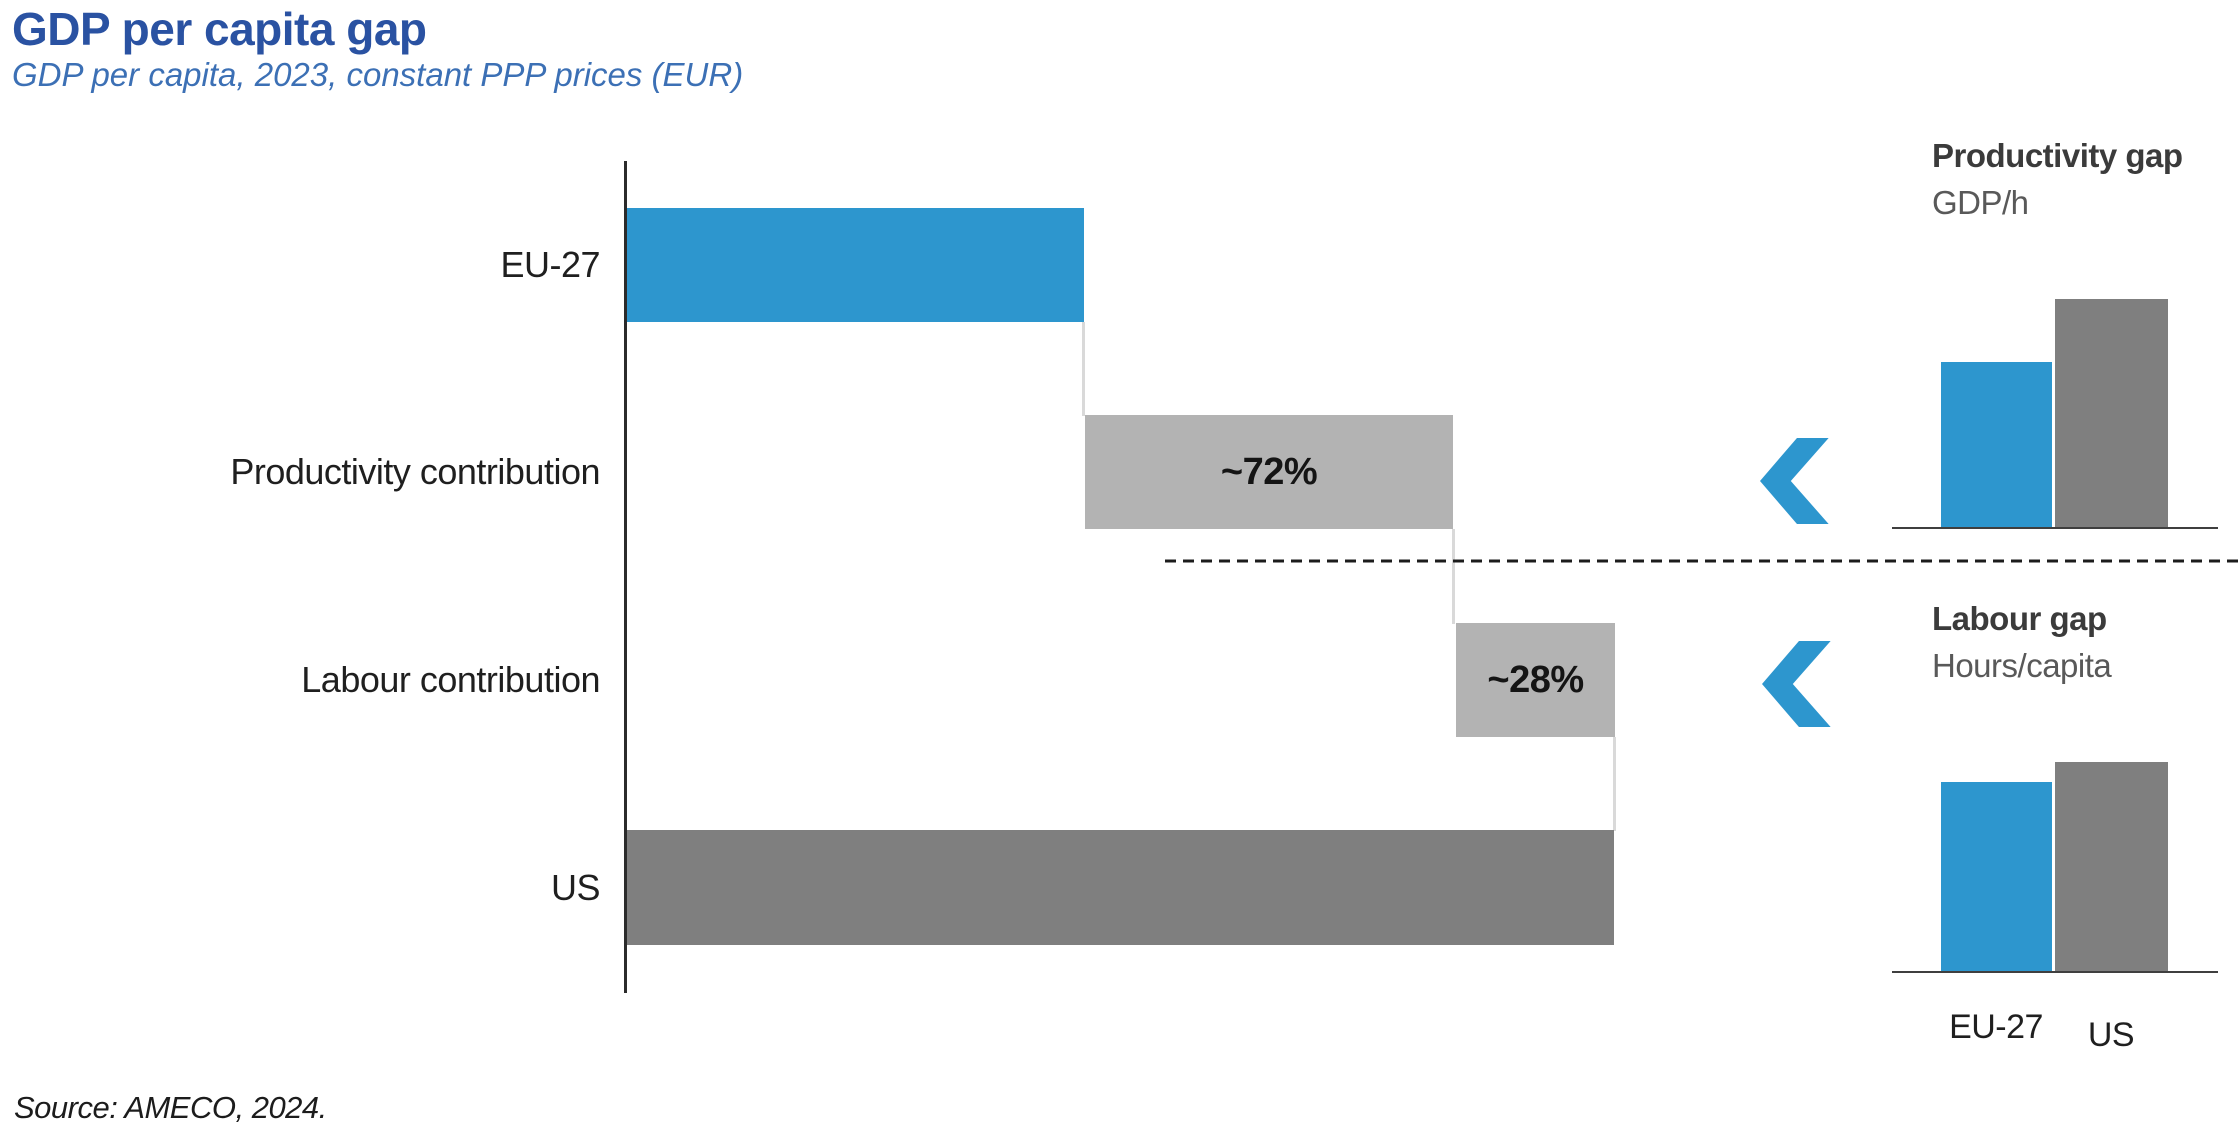 Image resolution: width=2238 pixels, height=1140 pixels. What do you see at coordinates (625, 577) in the screenshot?
I see `y-axis-line` at bounding box center [625, 577].